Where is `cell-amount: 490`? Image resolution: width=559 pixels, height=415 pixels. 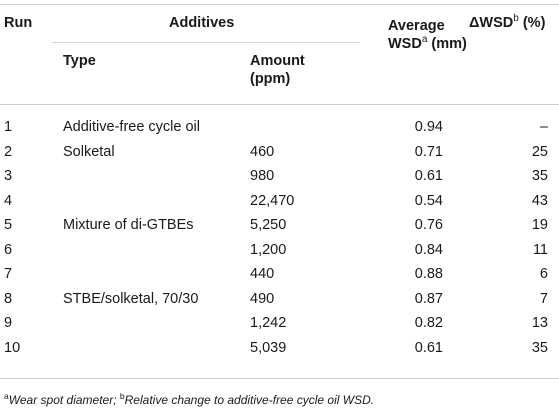 cell-amount: 490 is located at coordinates (262, 299).